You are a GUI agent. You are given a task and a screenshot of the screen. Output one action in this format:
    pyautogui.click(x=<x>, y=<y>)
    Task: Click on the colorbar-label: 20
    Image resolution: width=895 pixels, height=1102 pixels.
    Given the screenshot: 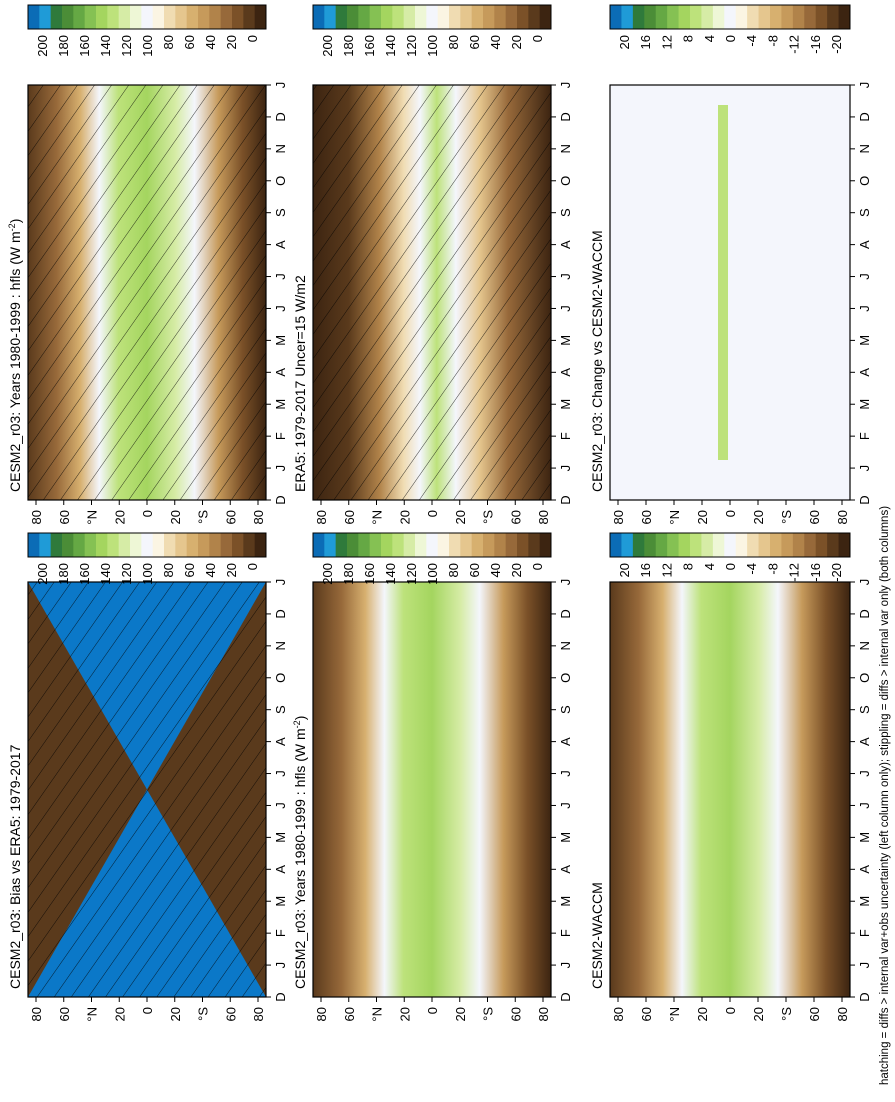 What is the action you would take?
    pyautogui.click(x=624, y=570)
    